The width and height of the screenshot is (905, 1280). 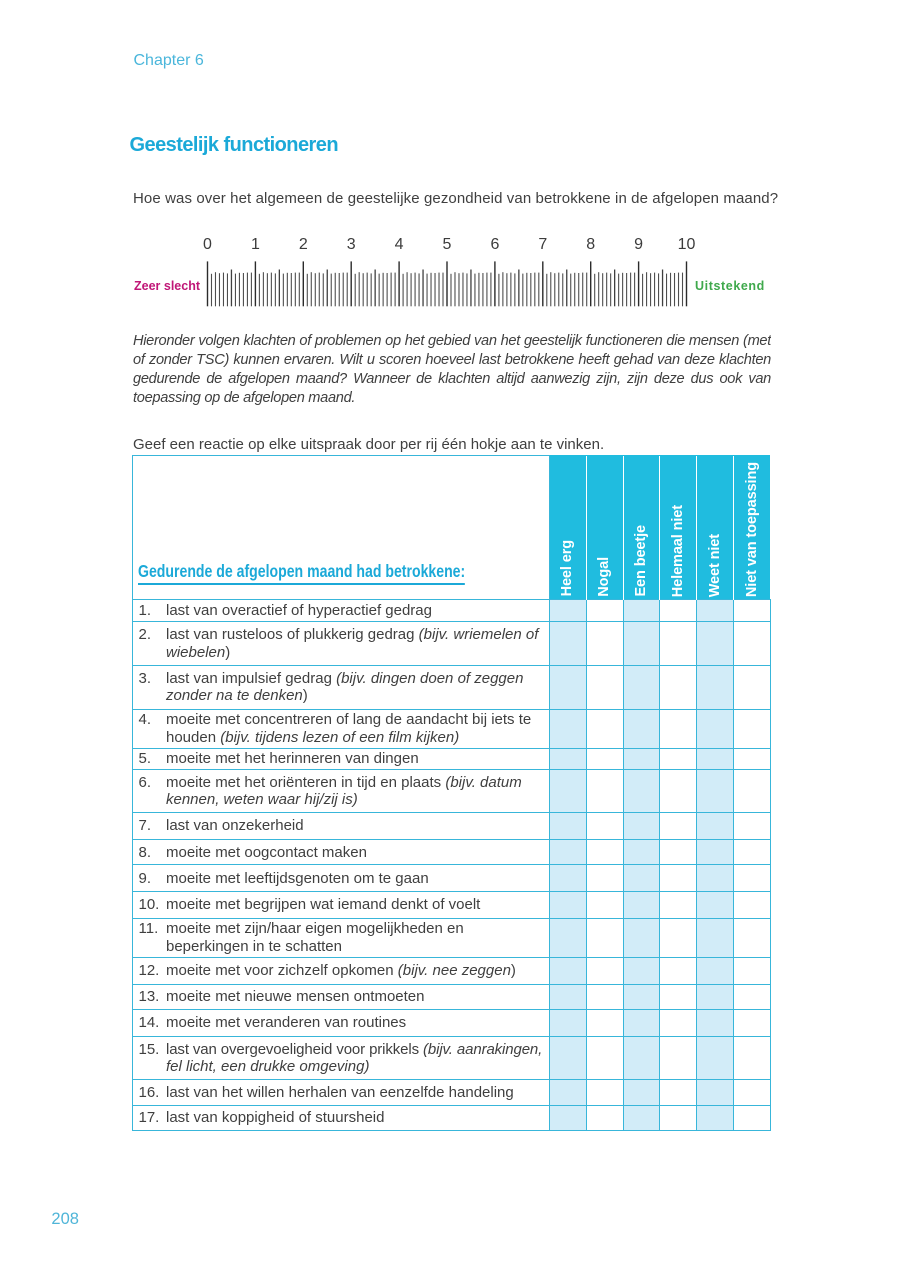 What do you see at coordinates (638, 244) in the screenshot?
I see `svg-text: 9` at bounding box center [638, 244].